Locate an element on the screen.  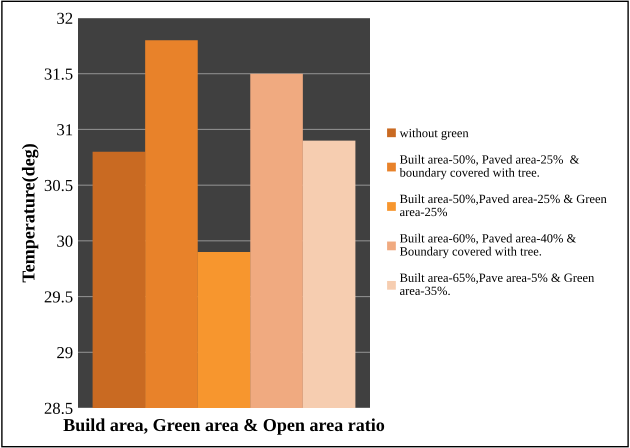
y-tick-label: 28.5 is located at coordinates (58, 408).